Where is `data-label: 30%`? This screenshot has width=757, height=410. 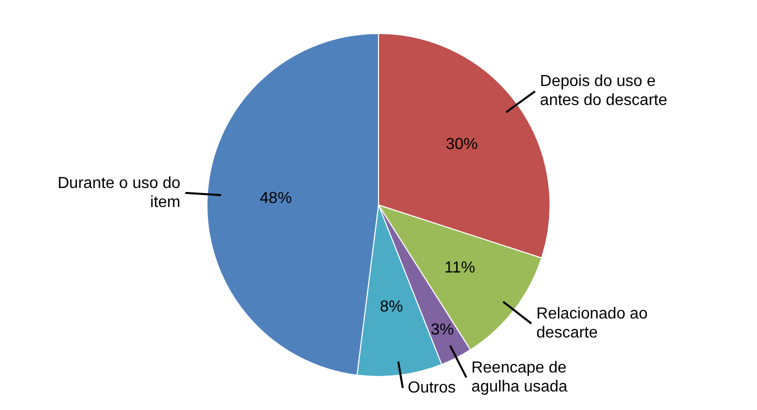 data-label: 30% is located at coordinates (462, 144).